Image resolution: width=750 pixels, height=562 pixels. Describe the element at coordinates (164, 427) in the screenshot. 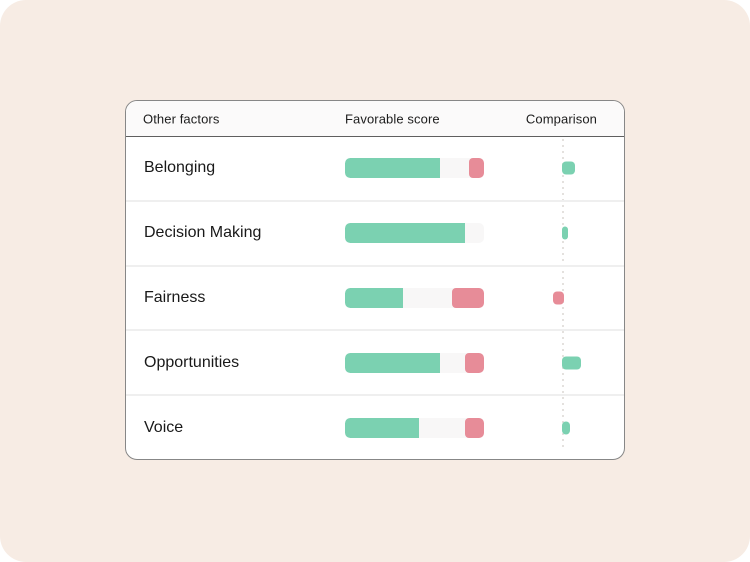

I see `factor-label: Voice` at that location.